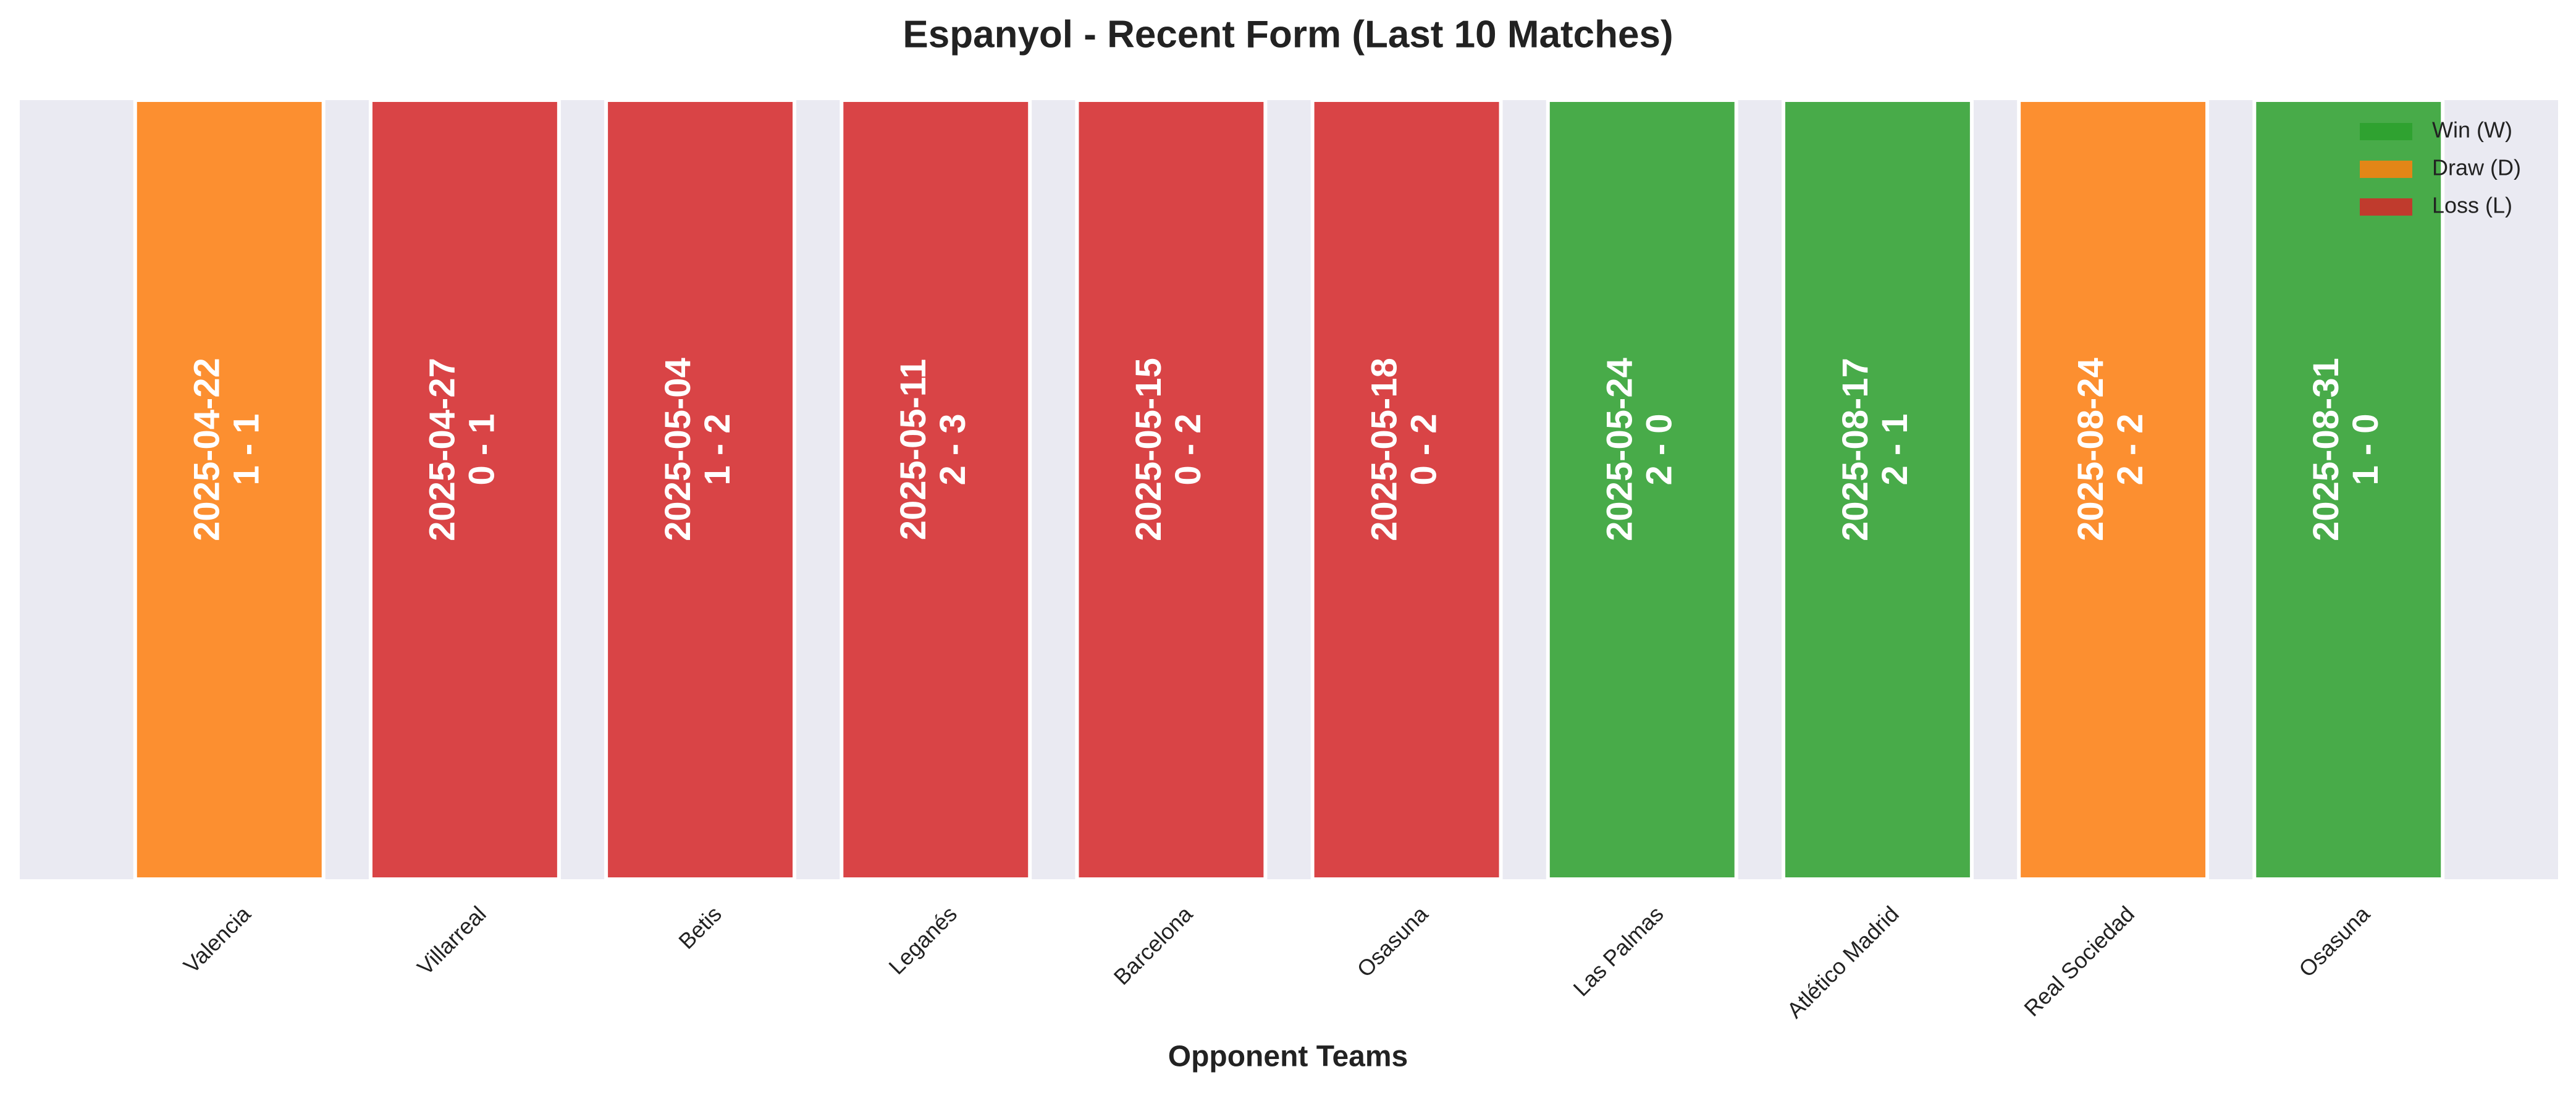 Image resolution: width=2576 pixels, height=1093 pixels. What do you see at coordinates (217, 940) in the screenshot?
I see `x-tick-label: Valencia` at bounding box center [217, 940].